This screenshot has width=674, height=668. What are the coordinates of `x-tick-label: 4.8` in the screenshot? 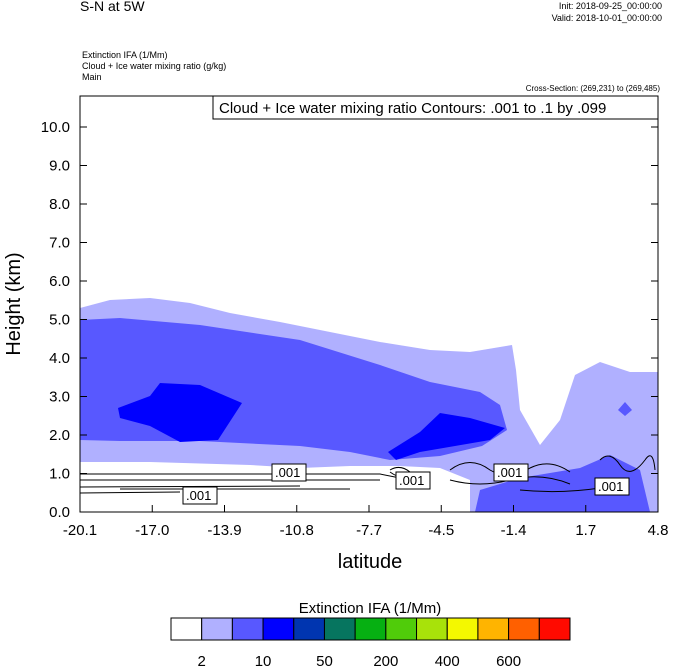 It's located at (658, 530).